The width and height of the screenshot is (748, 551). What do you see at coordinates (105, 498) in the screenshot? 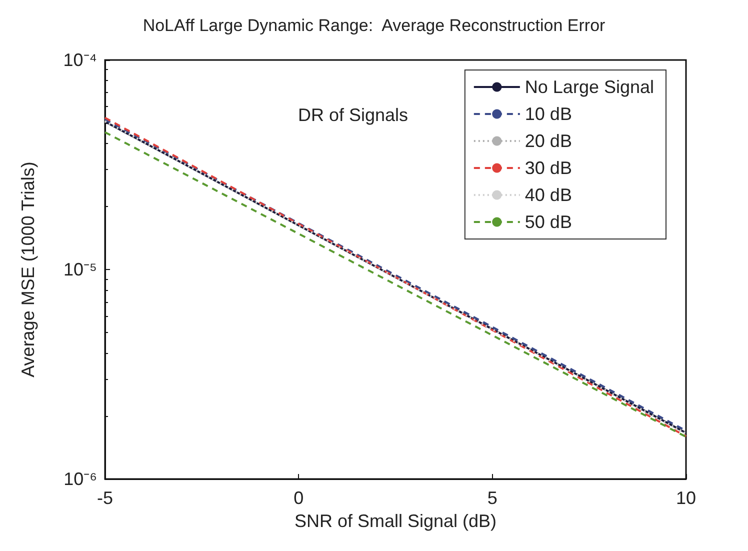
I see `x-tick-label: -5` at bounding box center [105, 498].